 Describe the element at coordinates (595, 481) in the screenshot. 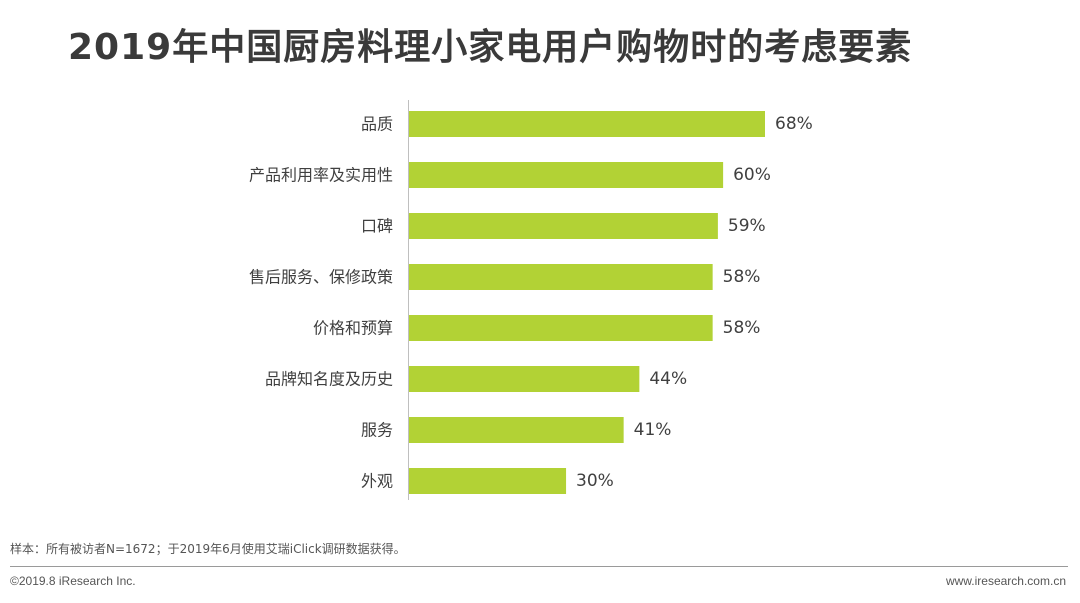

I see `value-label: 30%` at that location.